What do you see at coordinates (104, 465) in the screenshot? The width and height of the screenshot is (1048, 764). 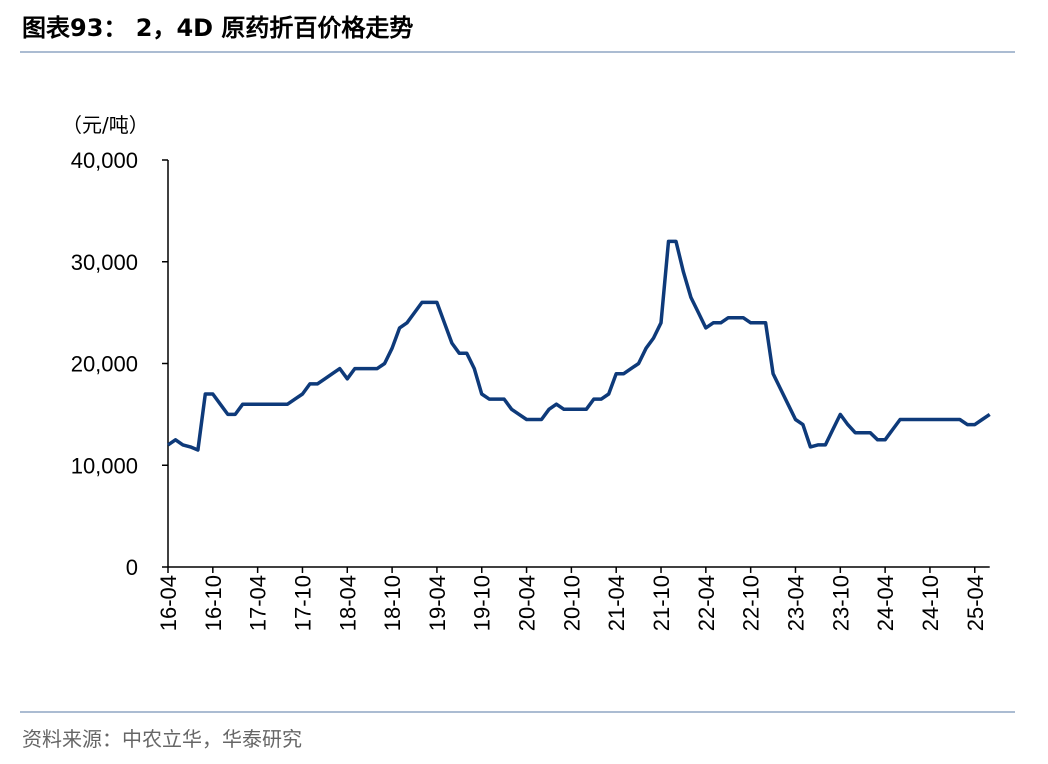 I see `y-tick-label: 10,000` at bounding box center [104, 465].